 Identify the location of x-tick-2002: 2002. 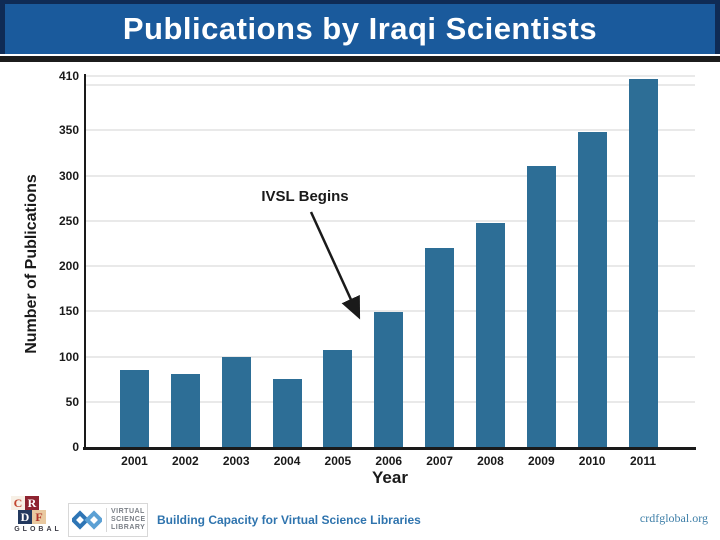
(185, 461).